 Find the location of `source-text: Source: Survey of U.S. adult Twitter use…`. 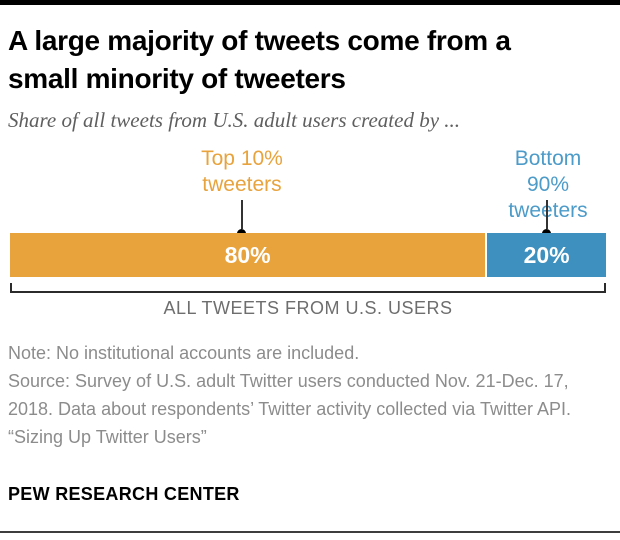

source-text: Source: Survey of U.S. adult Twitter use… is located at coordinates (289, 395).